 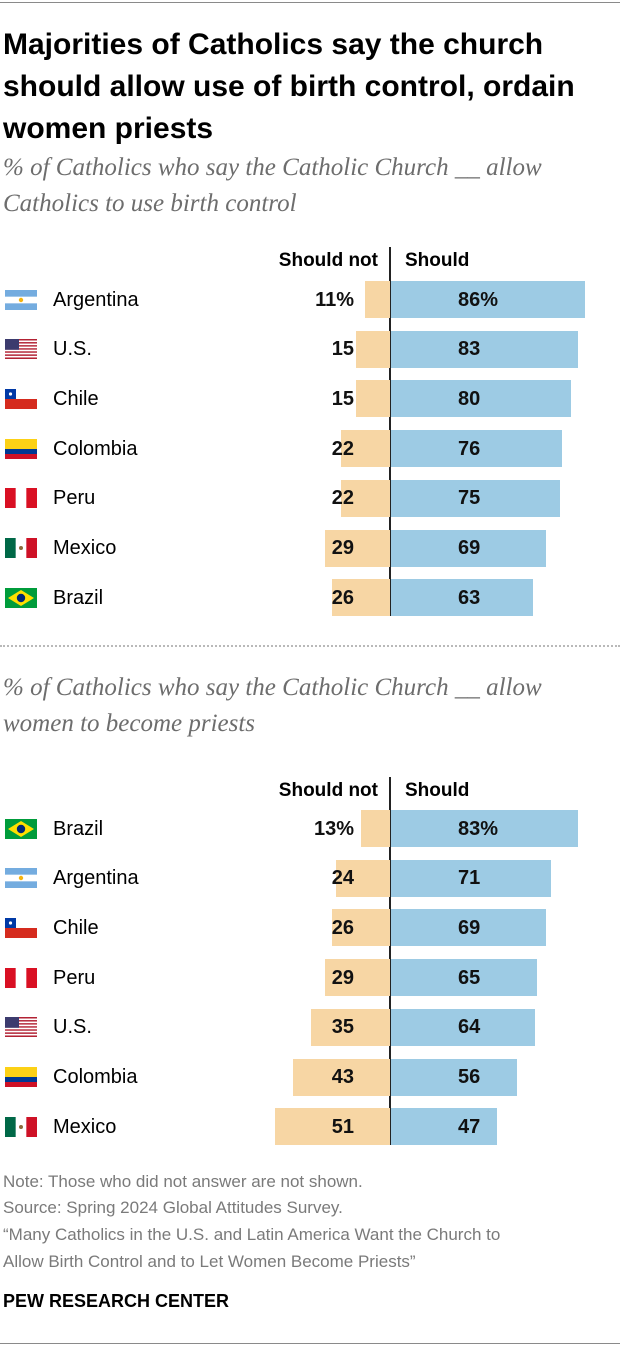 What do you see at coordinates (342, 927) in the screenshot?
I see `women-priests-value-should-not: 26` at bounding box center [342, 927].